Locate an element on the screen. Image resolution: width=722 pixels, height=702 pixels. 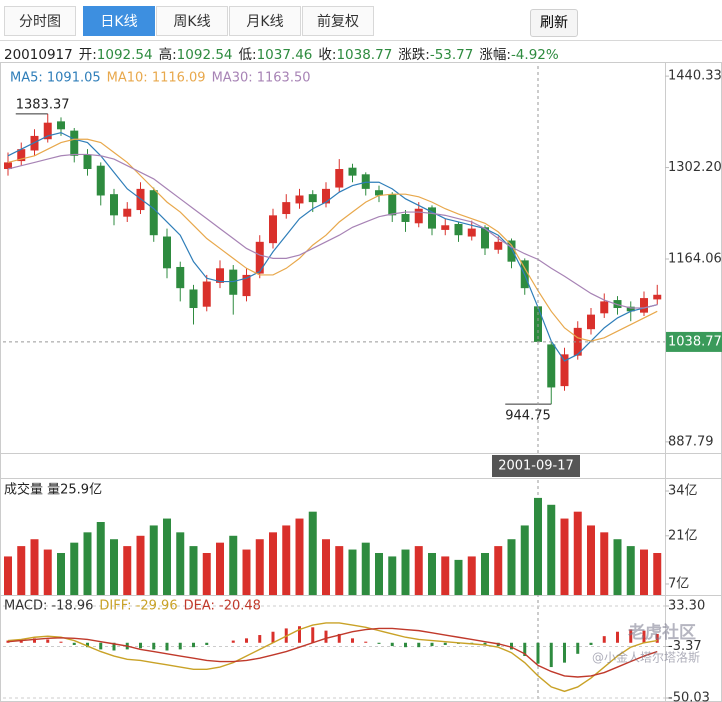
y-tick-label: 1440.33 is located at coordinates (695, 76).